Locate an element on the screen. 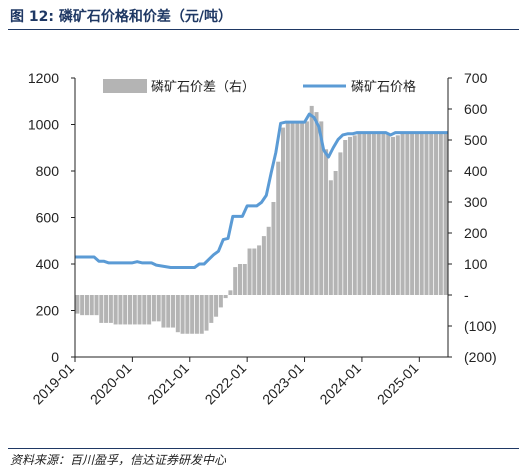 The height and width of the screenshot is (475, 527). x-axis-tick-label: 2021-01 is located at coordinates (168, 384).